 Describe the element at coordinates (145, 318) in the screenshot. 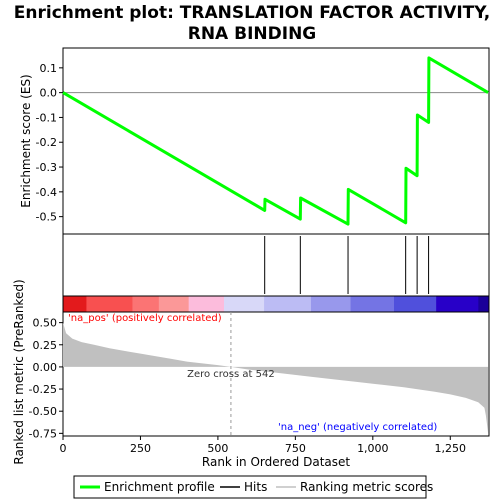

I see `positive-correlation-label: 'na_pos' (positively correlated)` at that location.